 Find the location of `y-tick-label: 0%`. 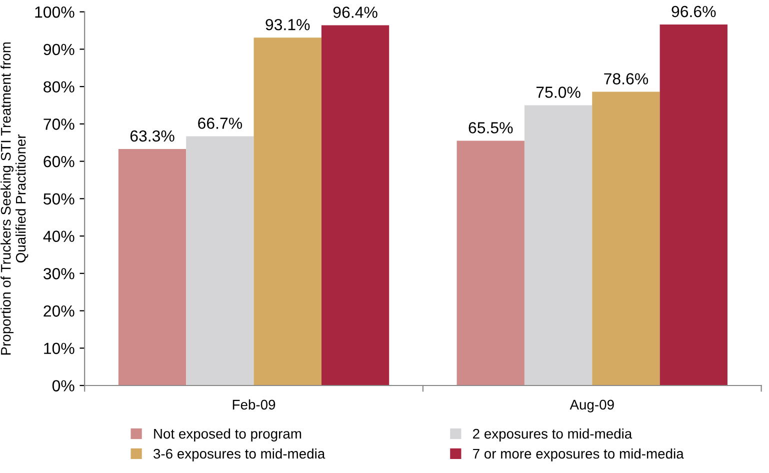

y-tick-label: 0% is located at coordinates (63, 386).